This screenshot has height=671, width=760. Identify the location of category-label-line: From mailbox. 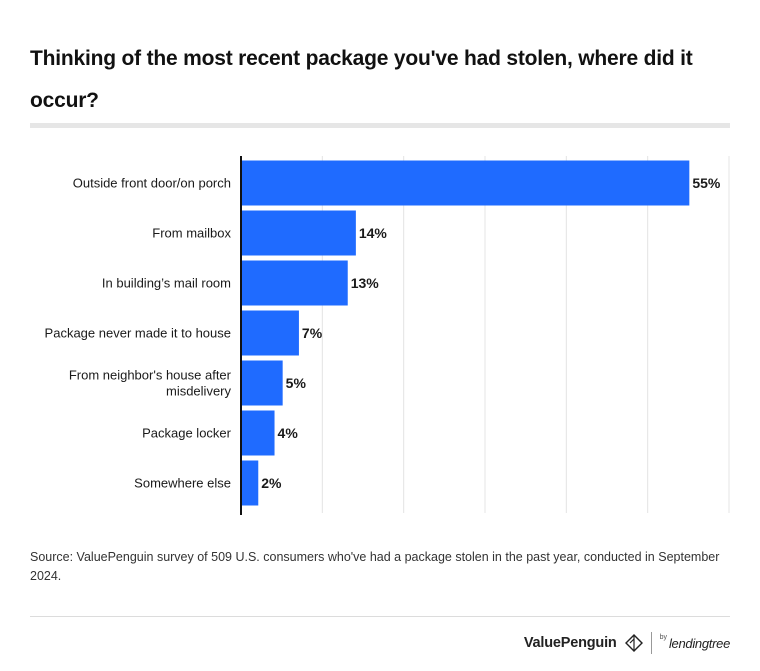
(191, 233).